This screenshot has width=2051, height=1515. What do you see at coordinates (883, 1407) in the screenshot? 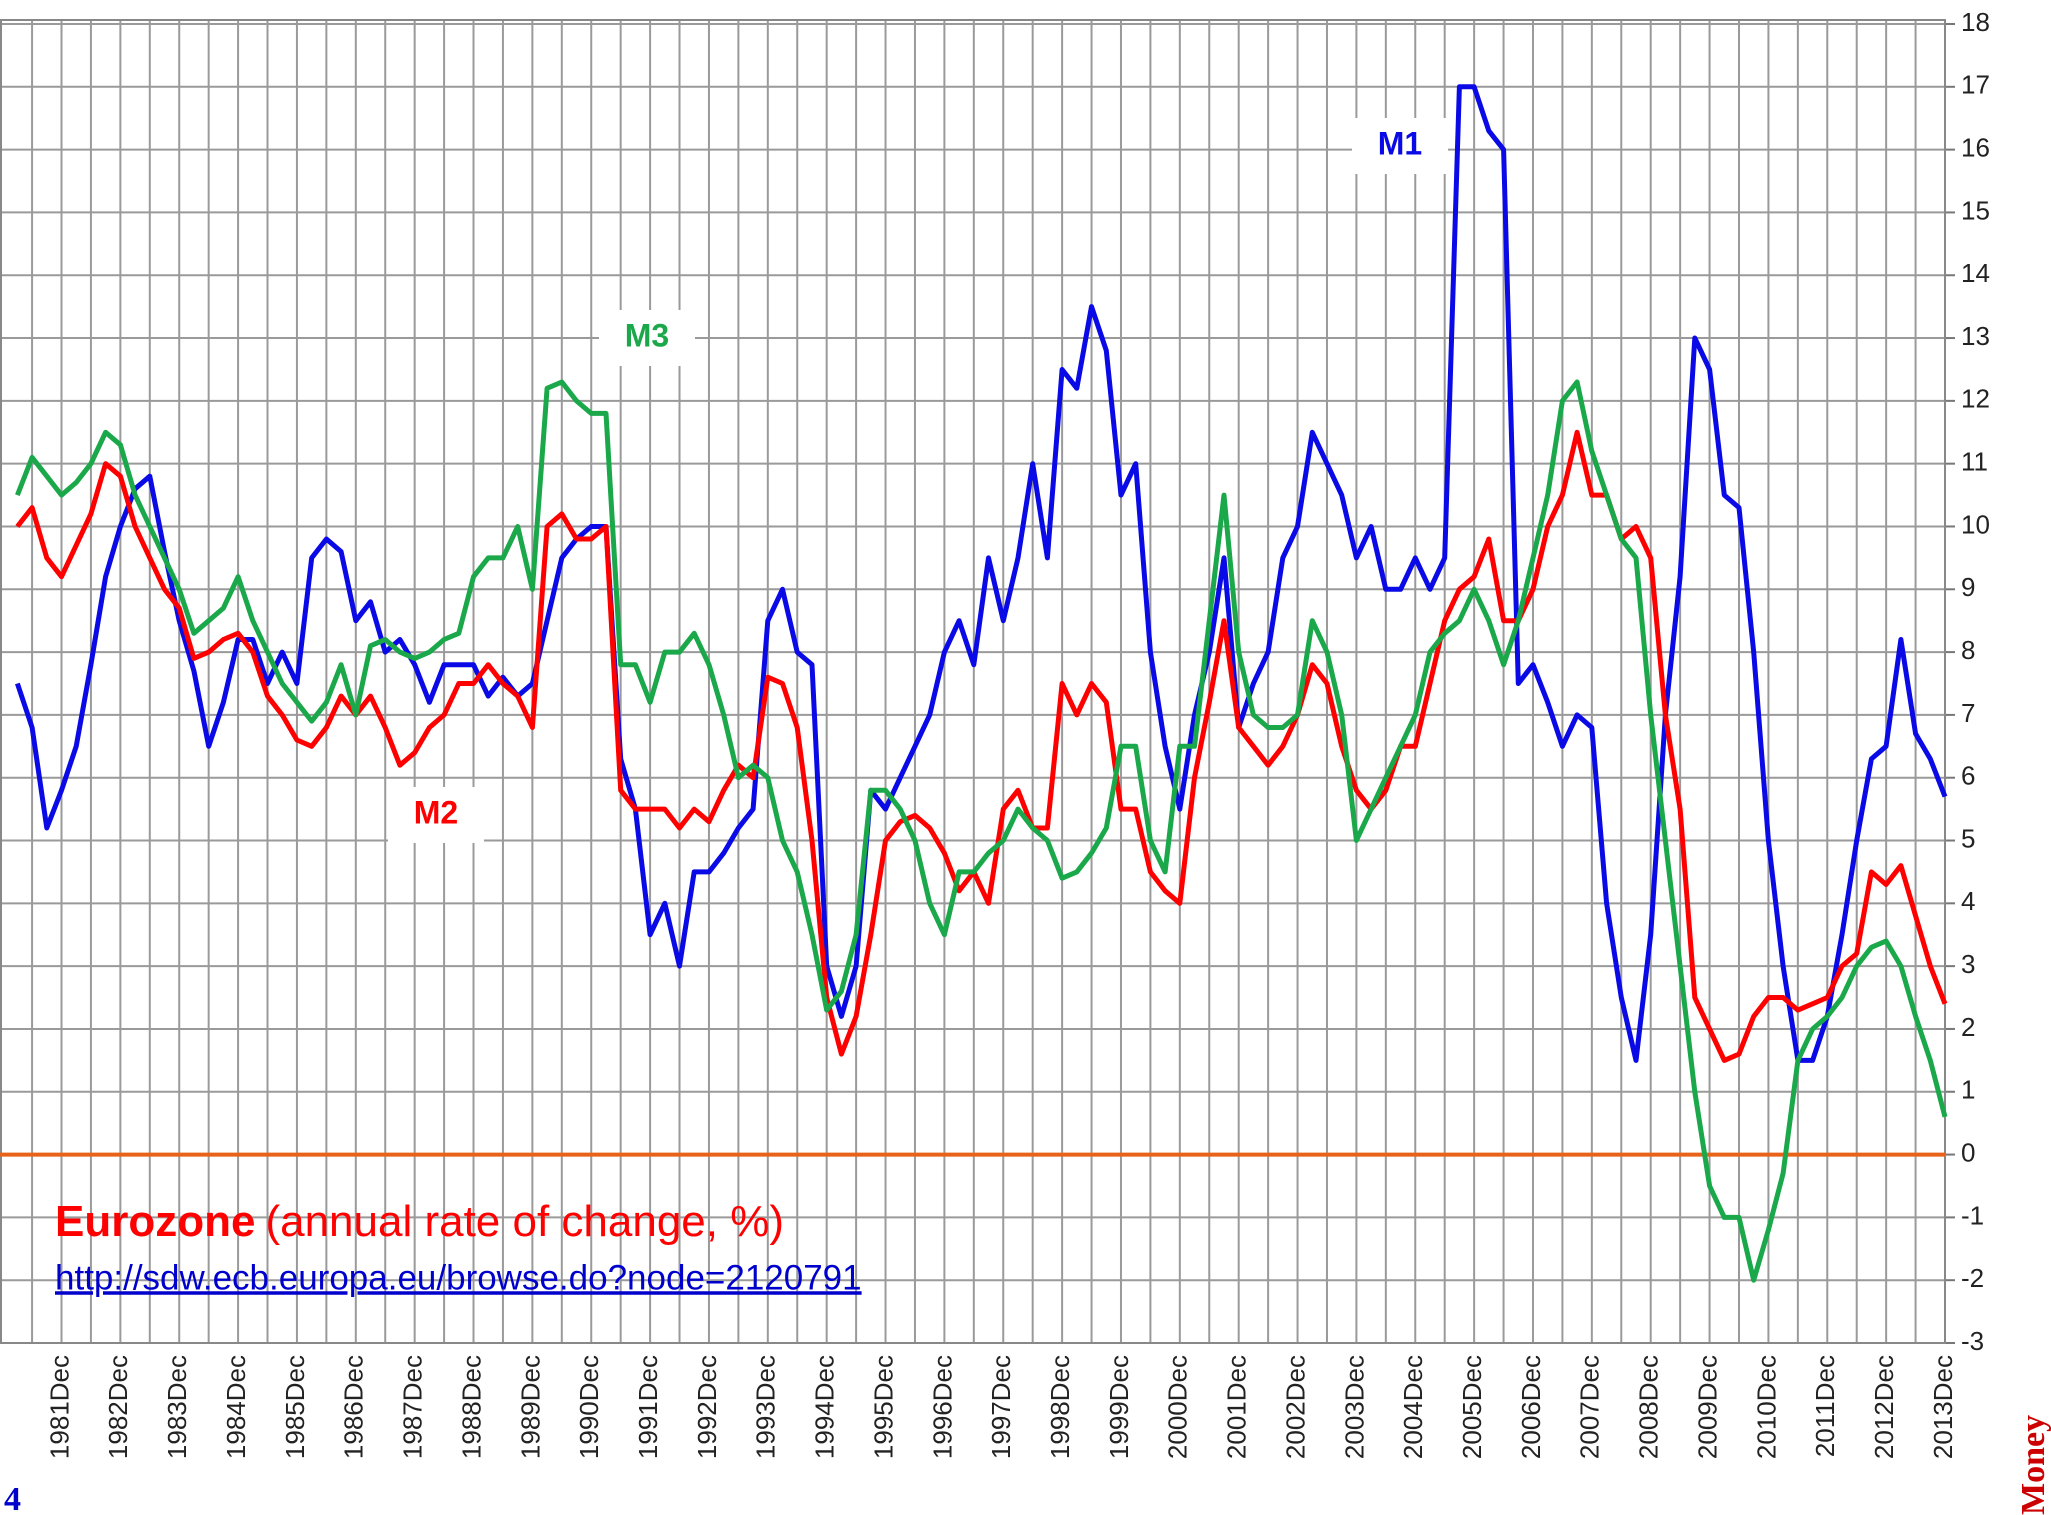
I see `x-tick-label: 1995Dec` at bounding box center [883, 1407].